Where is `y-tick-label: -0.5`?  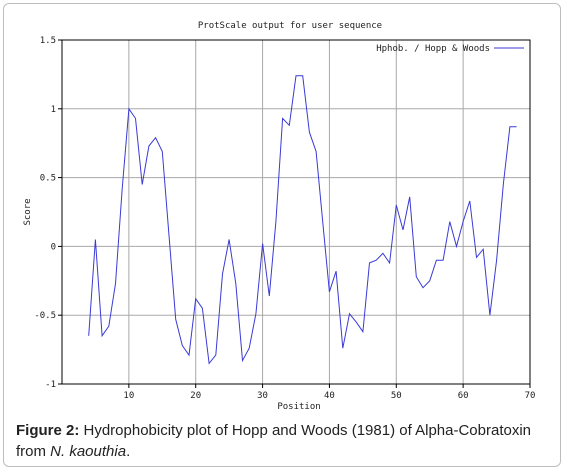 y-tick-label: -0.5 is located at coordinates (45, 316).